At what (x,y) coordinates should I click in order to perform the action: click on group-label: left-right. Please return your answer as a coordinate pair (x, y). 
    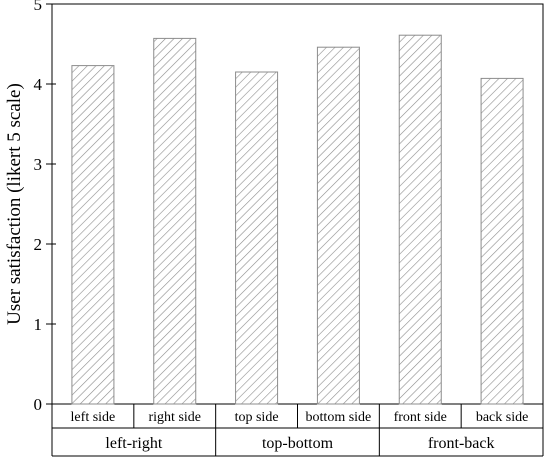
    Looking at the image, I should click on (133, 443).